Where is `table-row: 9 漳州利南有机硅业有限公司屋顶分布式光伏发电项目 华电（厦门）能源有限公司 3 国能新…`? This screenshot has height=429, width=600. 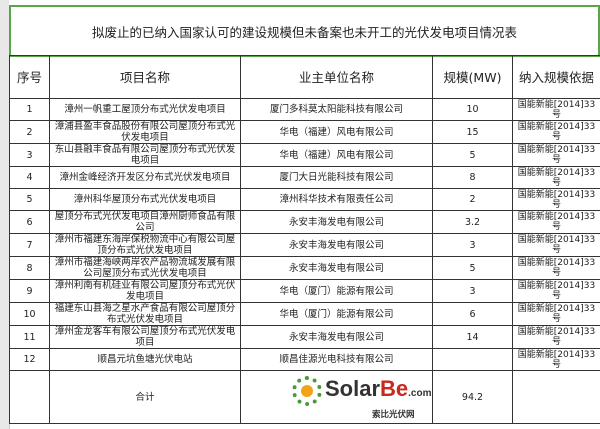
table-row: 9 漳州利南有机硅业有限公司屋顶分布式光伏发电项目 华电（厦门）能源有限公司 3 国能新… is located at coordinates (304, 291).